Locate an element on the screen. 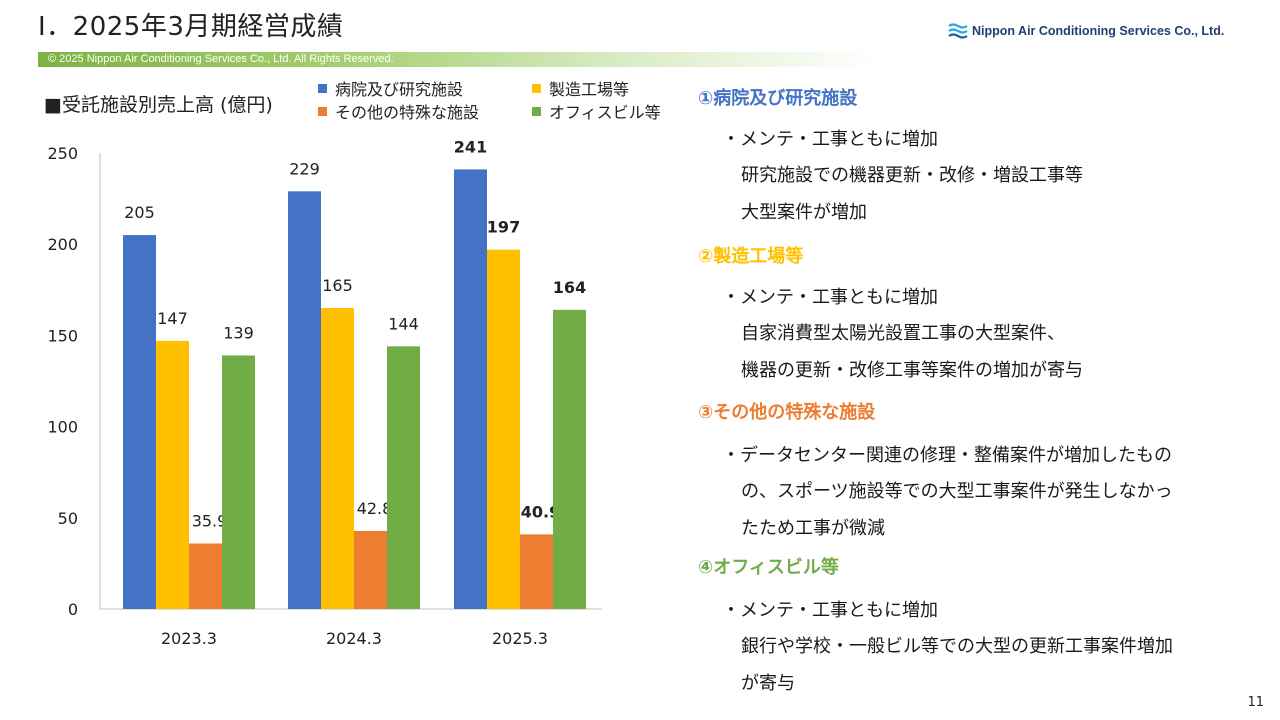  section-title-office: ④オフィスビル等 is located at coordinates (768, 567).